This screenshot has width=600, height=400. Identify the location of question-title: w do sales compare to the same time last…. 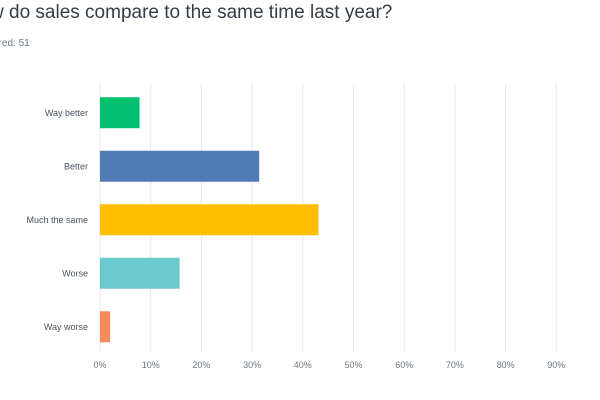
(196, 12).